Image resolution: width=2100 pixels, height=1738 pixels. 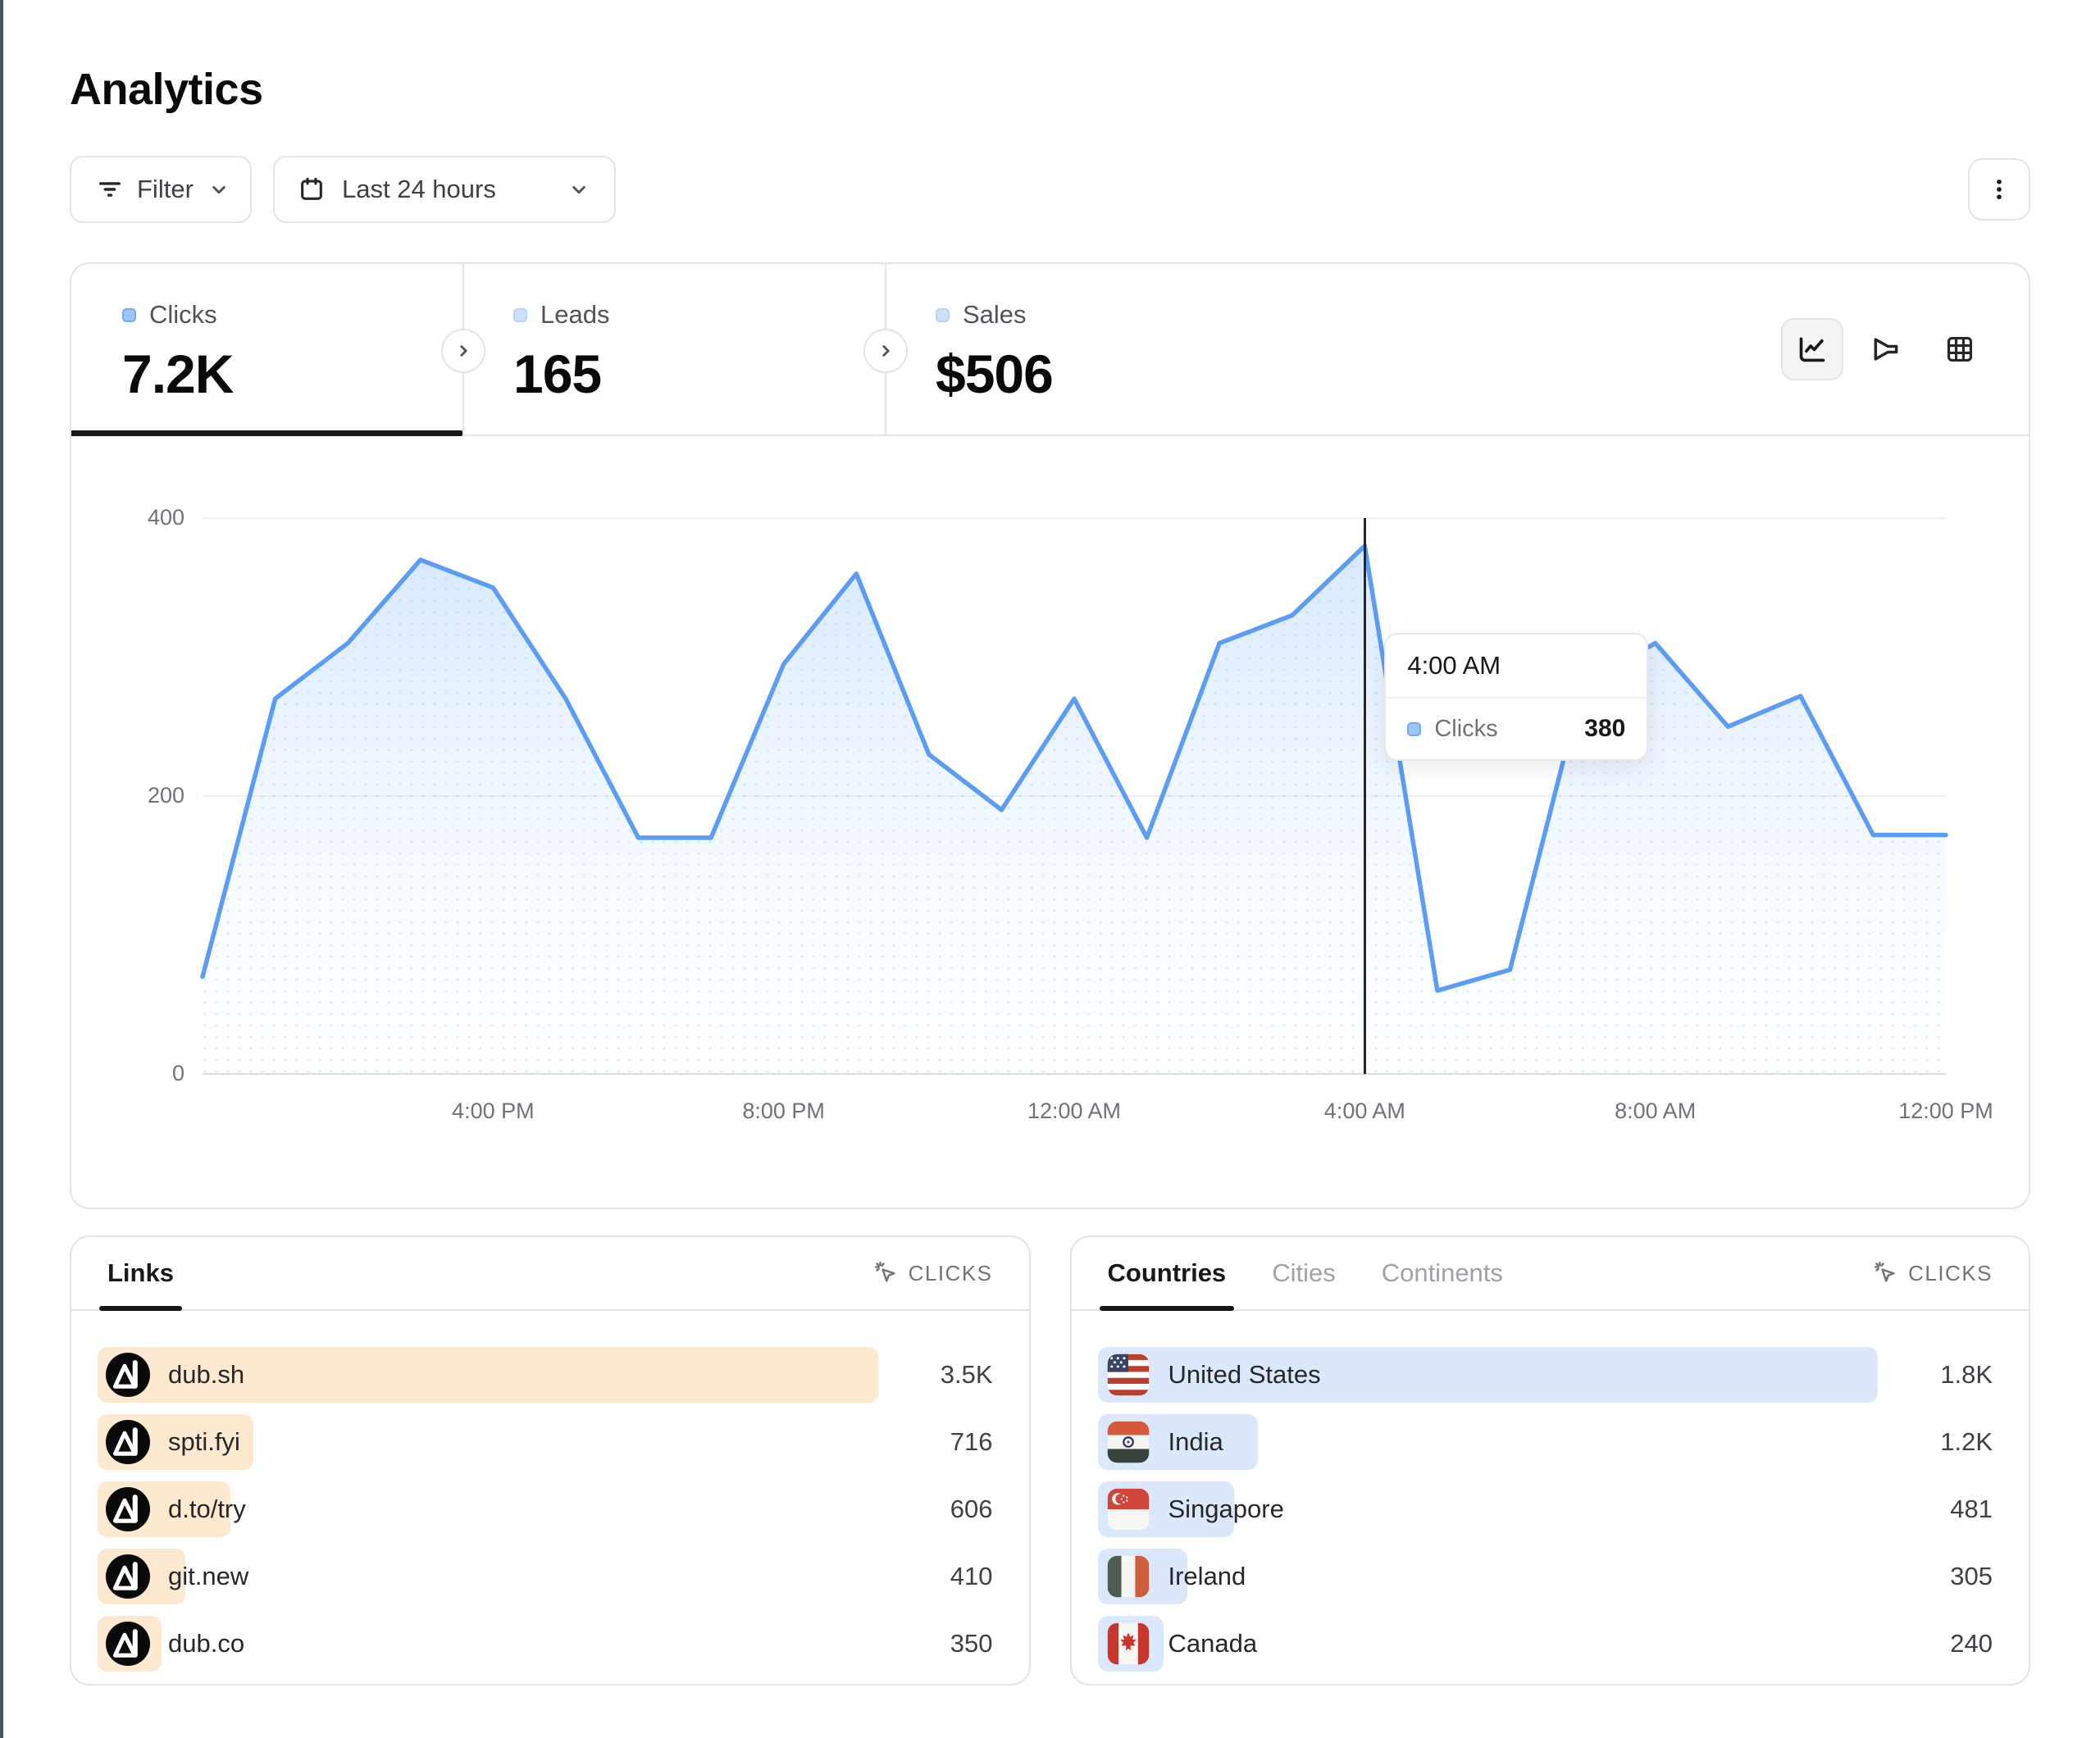 I want to click on chart-tooltip: 4:00 AM Clicks 380, so click(x=1516, y=697).